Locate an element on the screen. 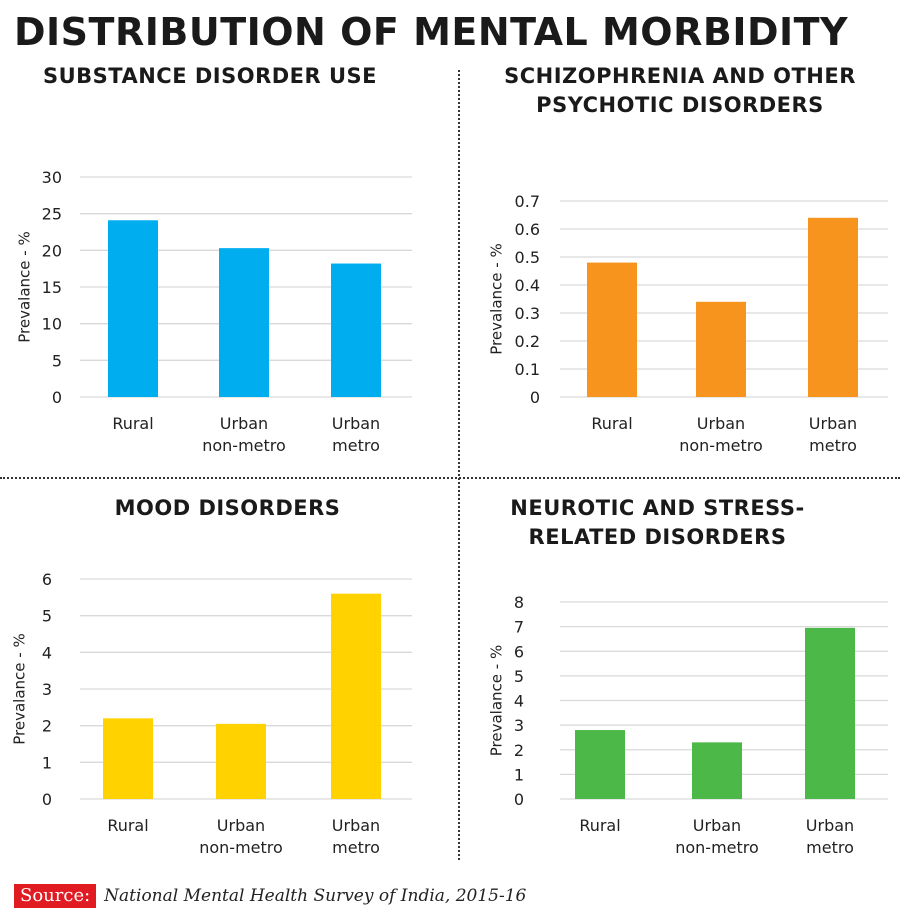  y-tick-label: 0.4 is located at coordinates (527, 285).